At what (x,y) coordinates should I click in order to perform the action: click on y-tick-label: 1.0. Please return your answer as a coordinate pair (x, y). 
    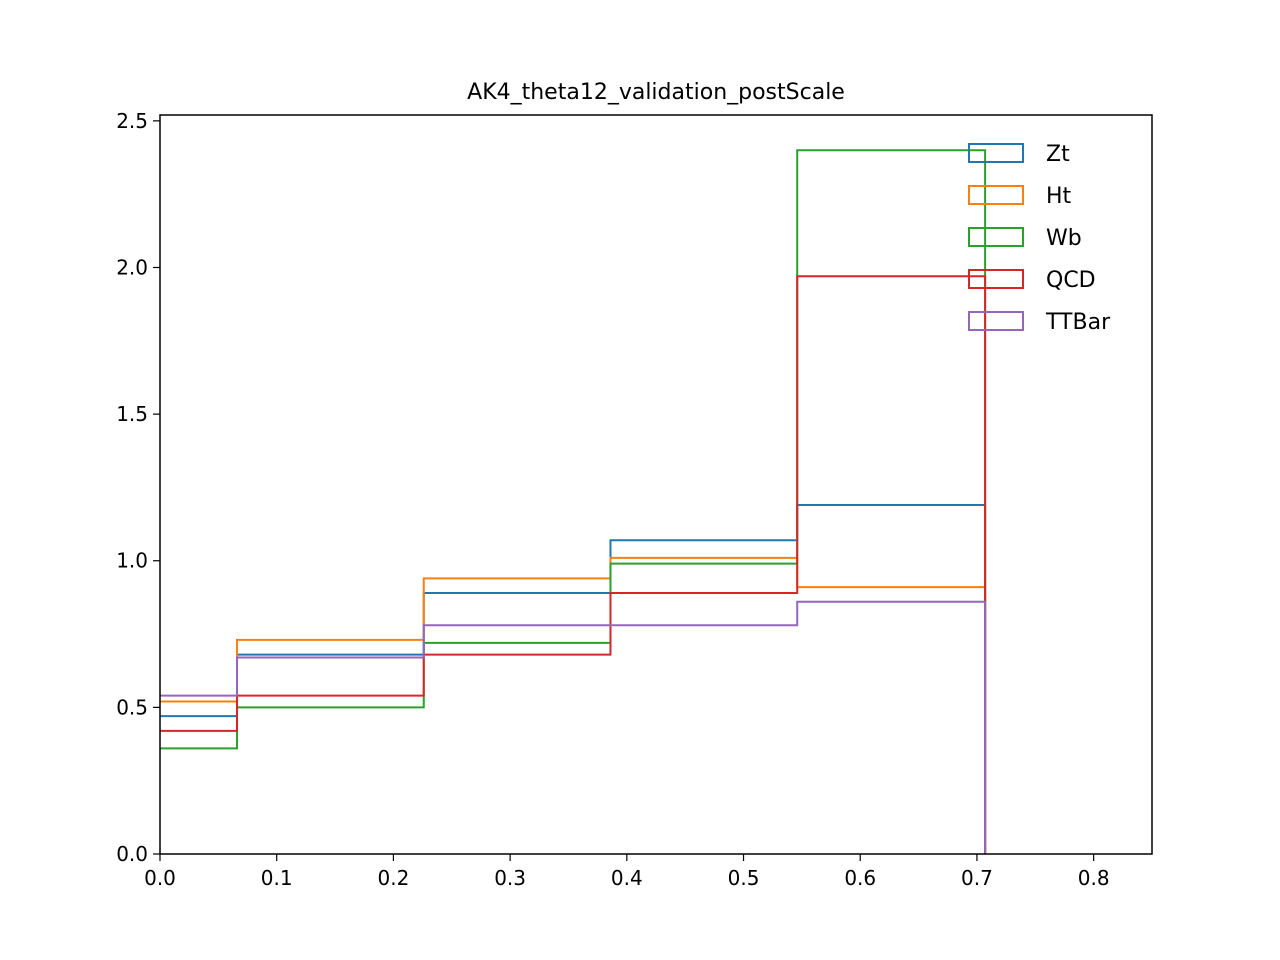
    Looking at the image, I should click on (132, 561).